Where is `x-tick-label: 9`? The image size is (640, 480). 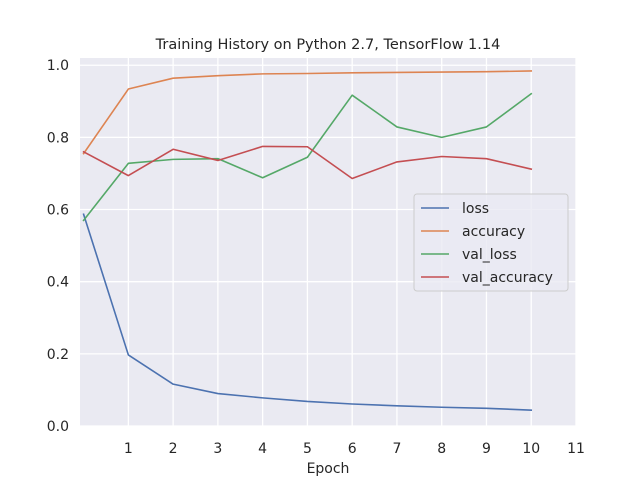
x-tick-label: 9 is located at coordinates (486, 449).